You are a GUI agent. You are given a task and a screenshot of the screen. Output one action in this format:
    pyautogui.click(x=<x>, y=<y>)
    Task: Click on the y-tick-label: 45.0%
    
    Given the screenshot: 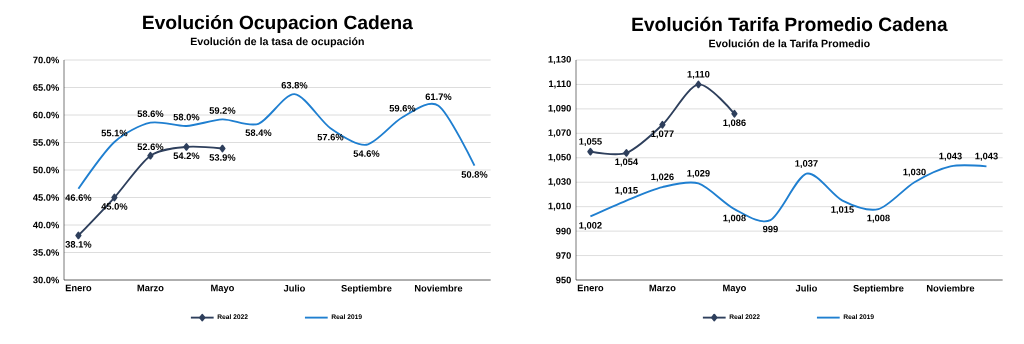 What is the action you would take?
    pyautogui.click(x=46, y=197)
    